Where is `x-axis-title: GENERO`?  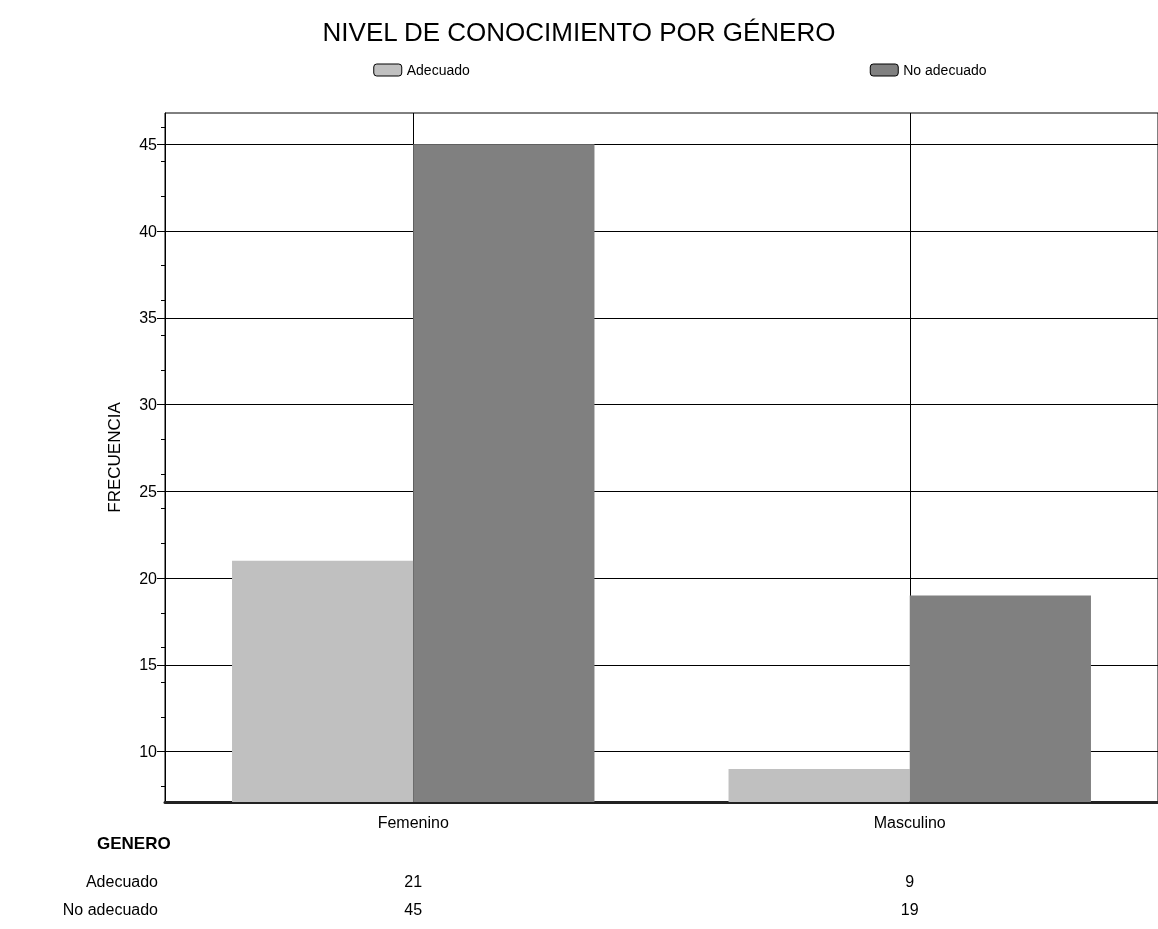
x-axis-title: GENERO is located at coordinates (134, 843).